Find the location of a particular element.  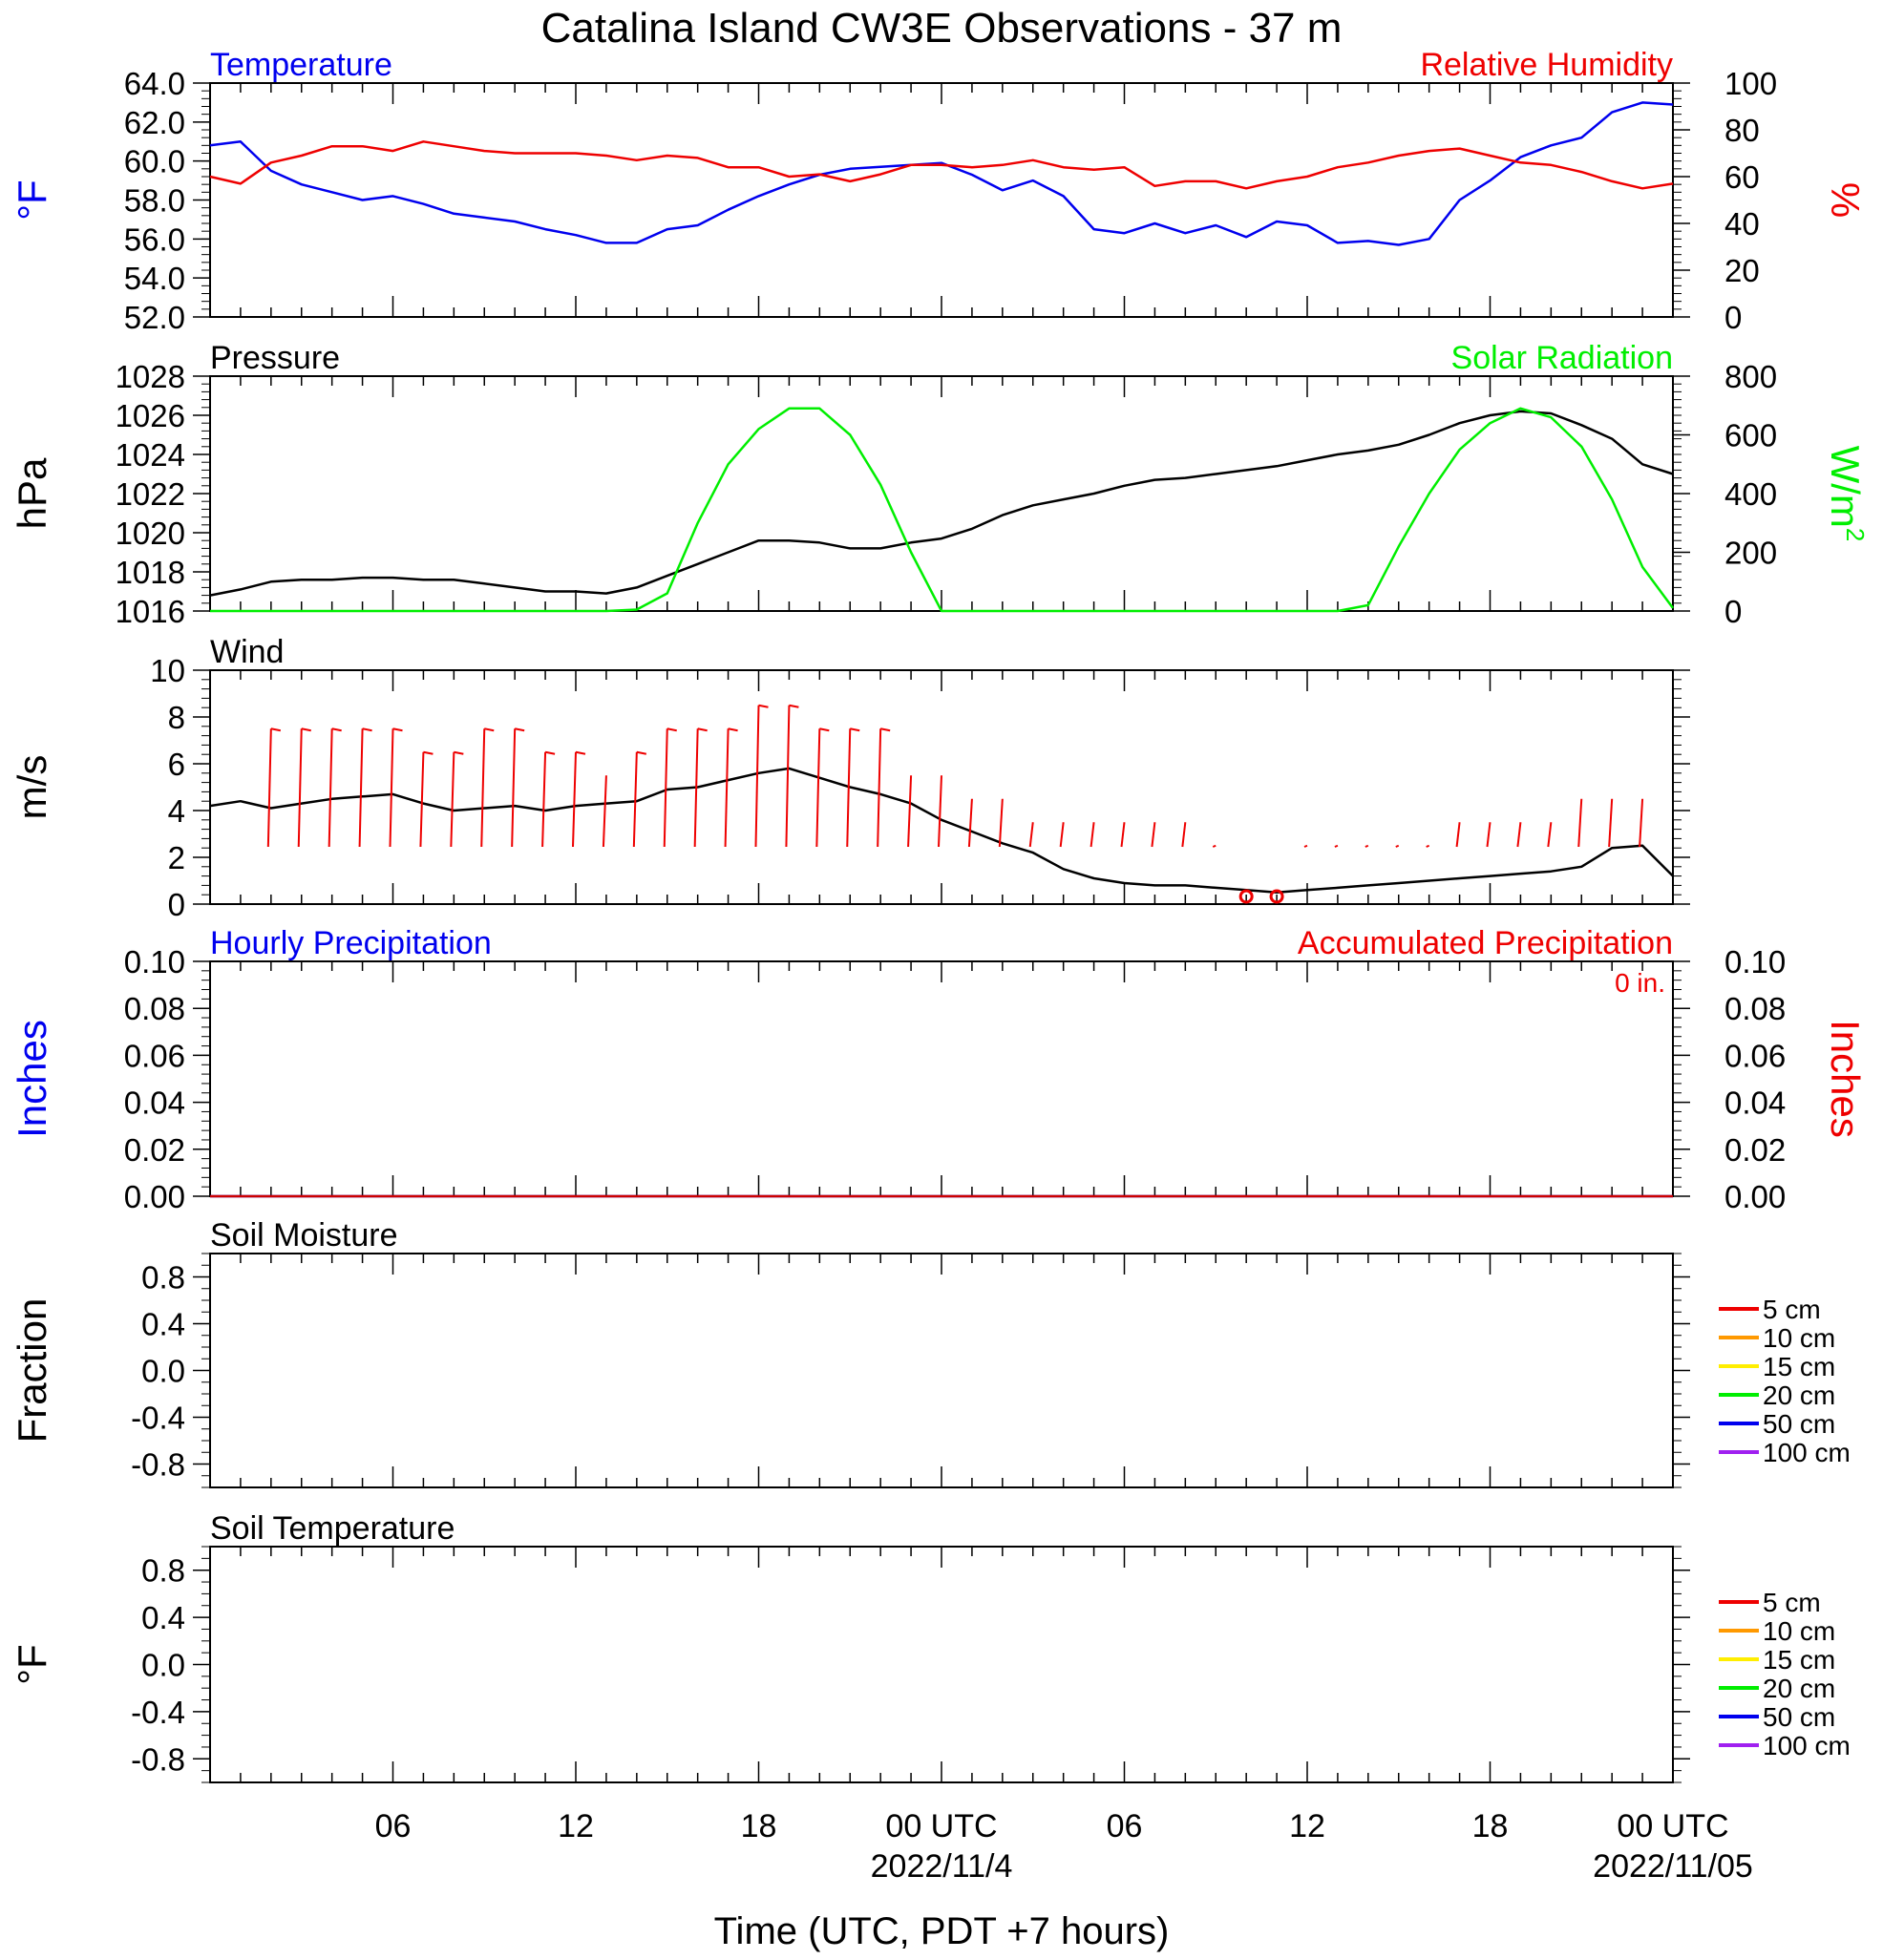

y-tick-label: 2 is located at coordinates (176, 857).